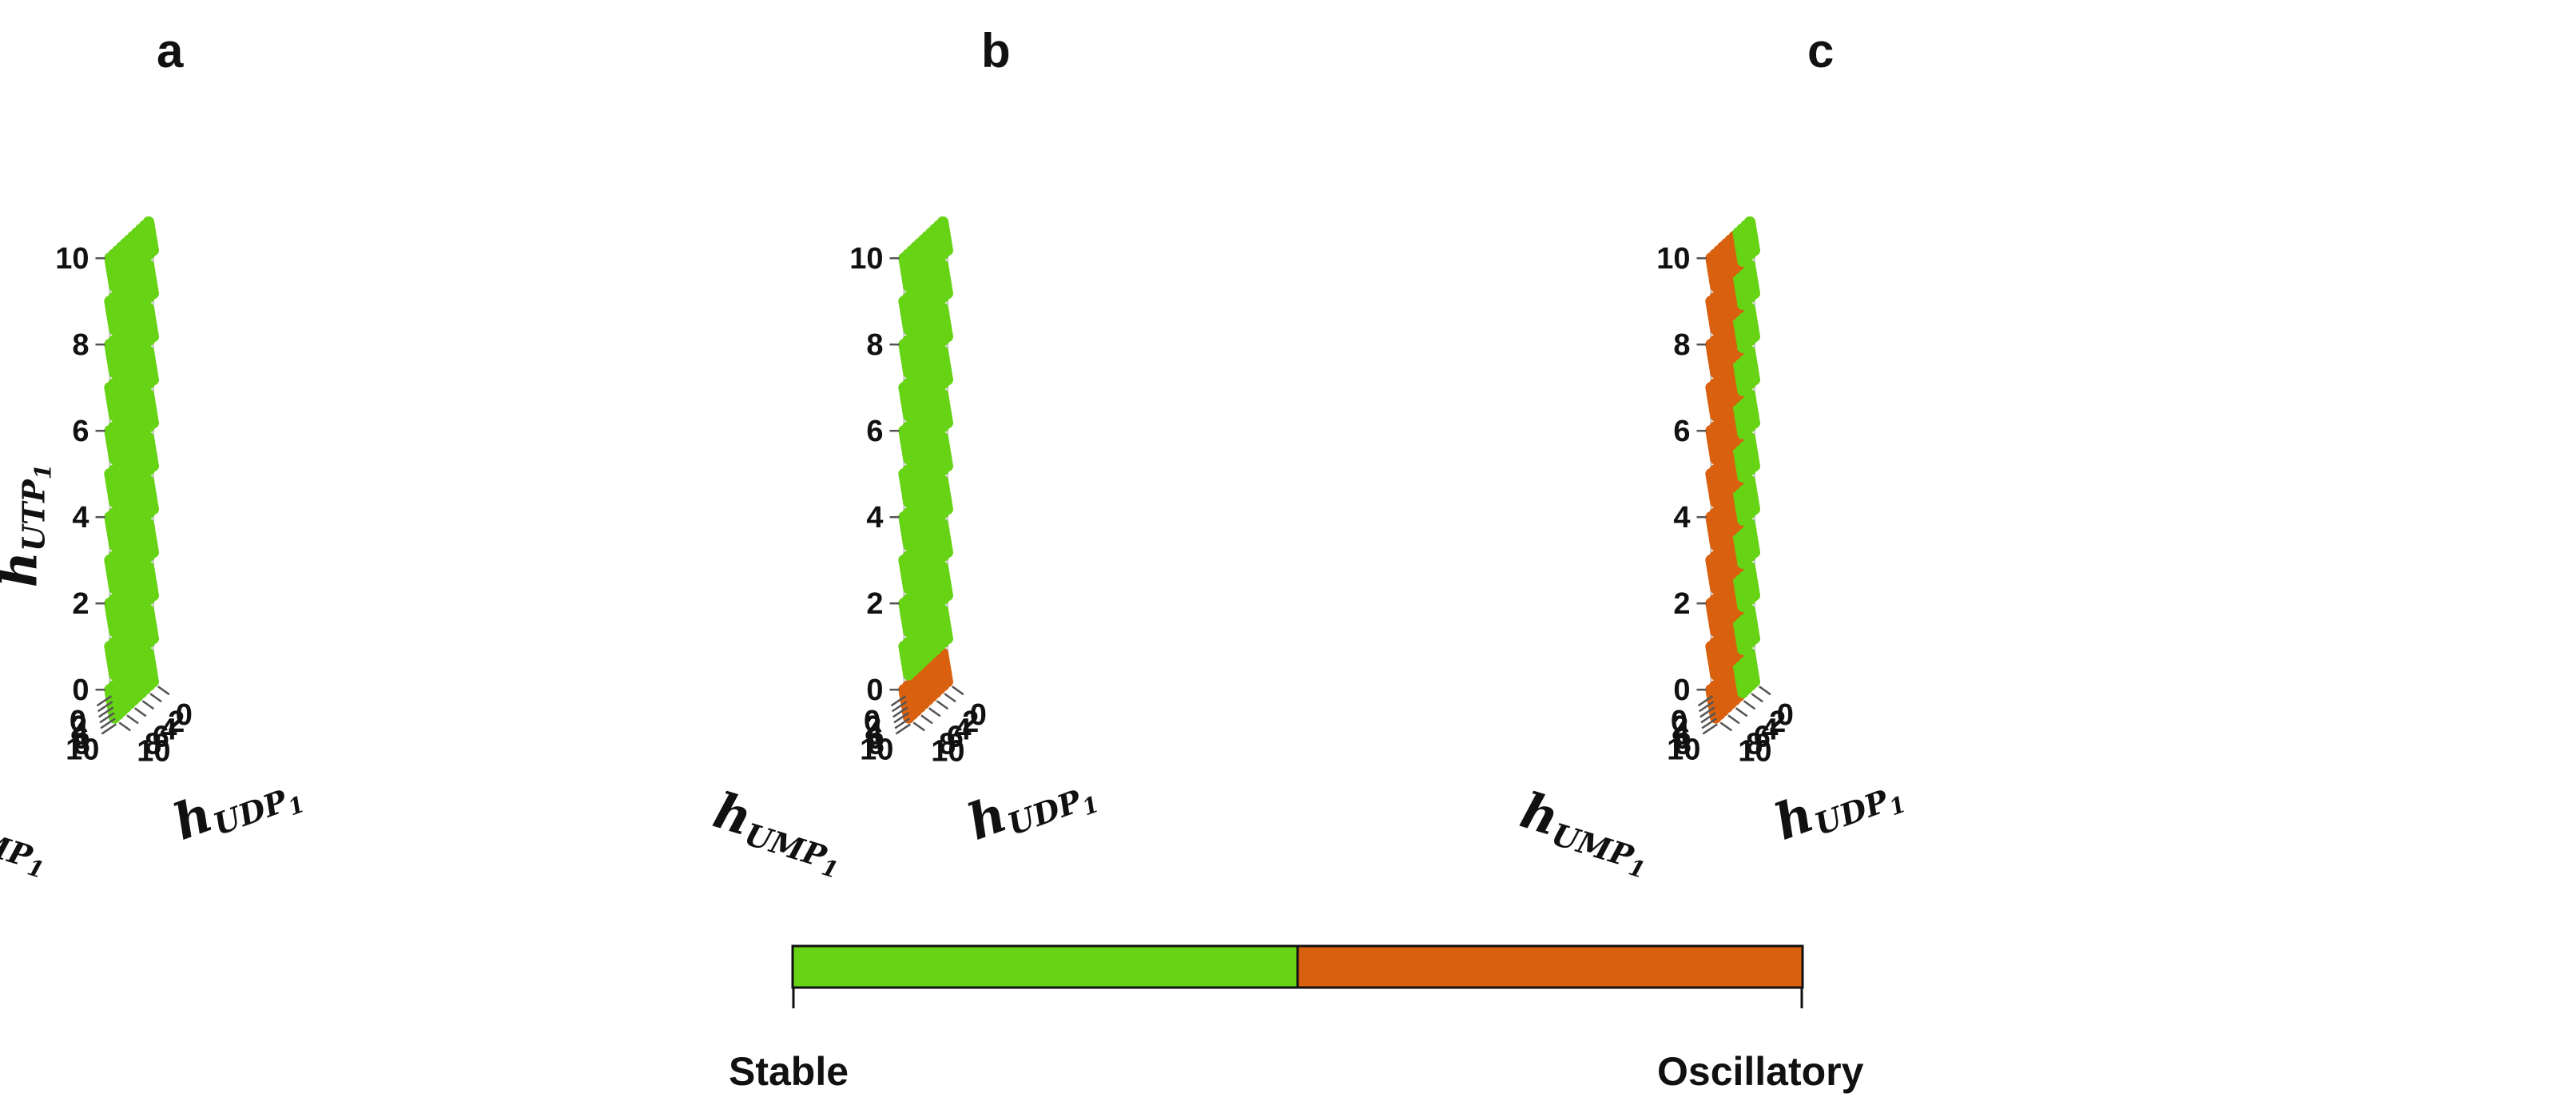 This screenshot has width=2576, height=1109. What do you see at coordinates (78, 721) in the screenshot?
I see `x-tick-label: 0` at bounding box center [78, 721].